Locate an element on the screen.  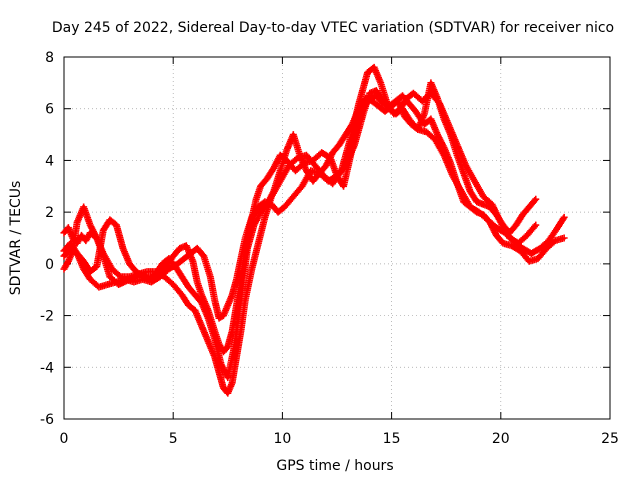
y-tick-label: 0 is located at coordinates (49, 265).